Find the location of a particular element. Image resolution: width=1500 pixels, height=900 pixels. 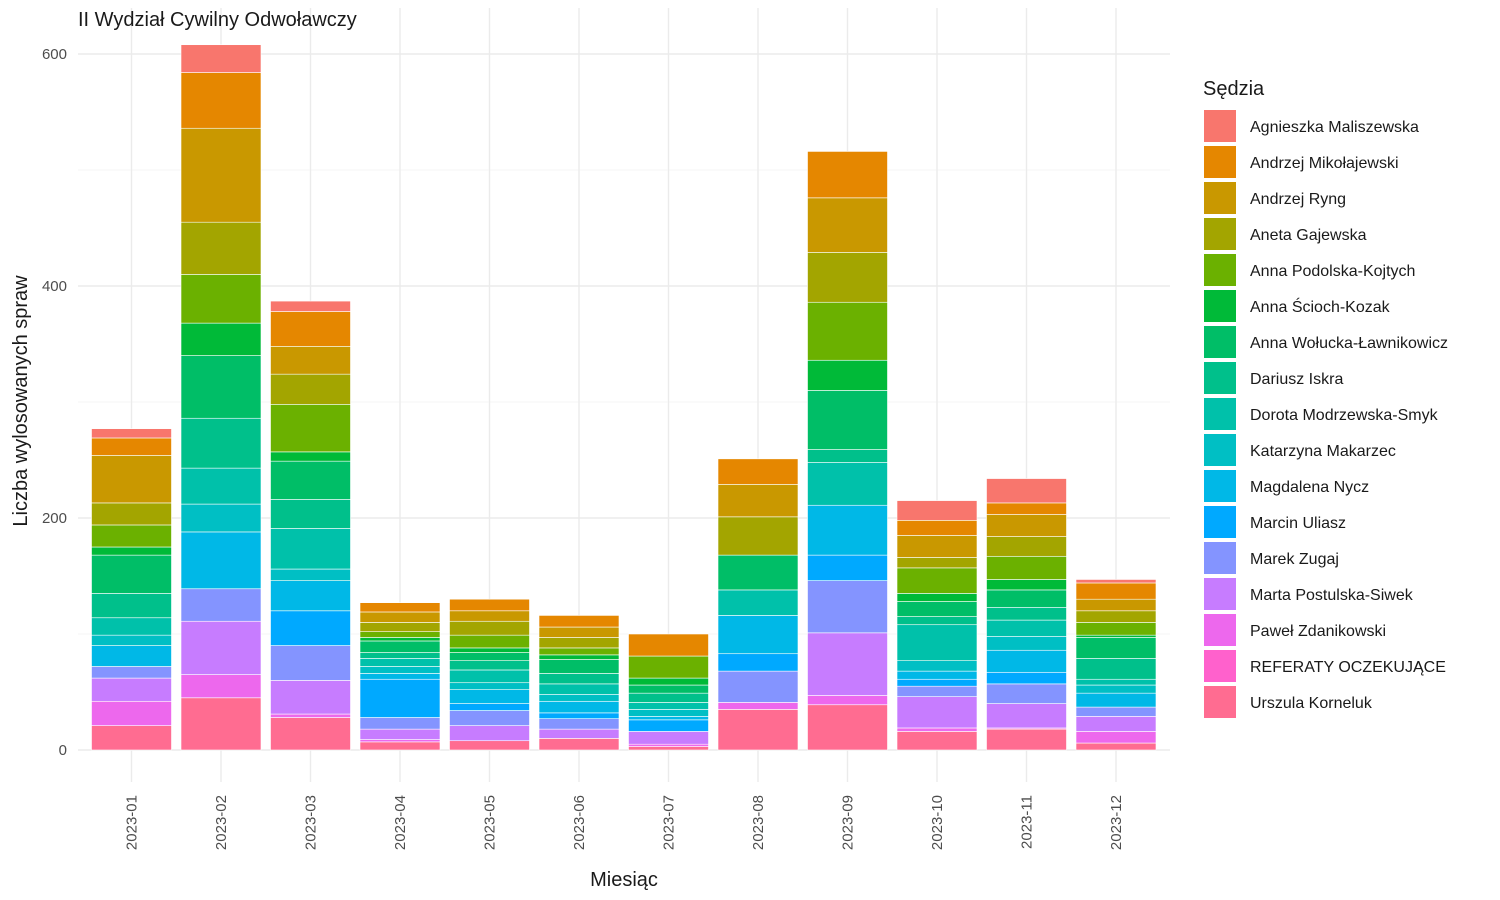

legend-label: Anna Podolska-Kojtych is located at coordinates (1332, 271).